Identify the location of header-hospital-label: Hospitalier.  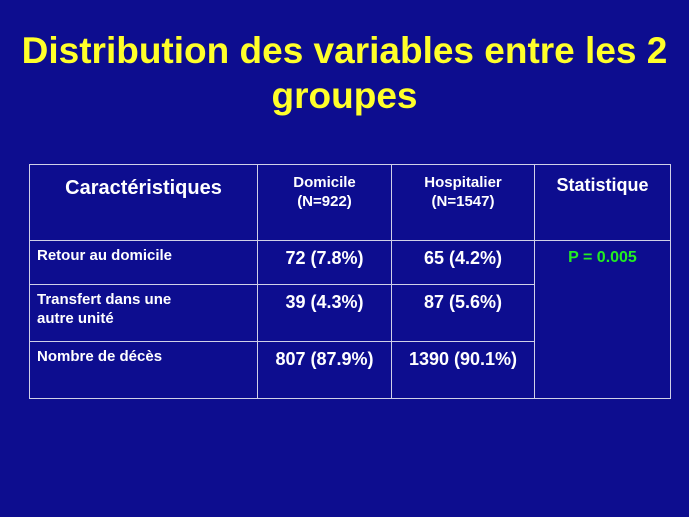
(463, 182).